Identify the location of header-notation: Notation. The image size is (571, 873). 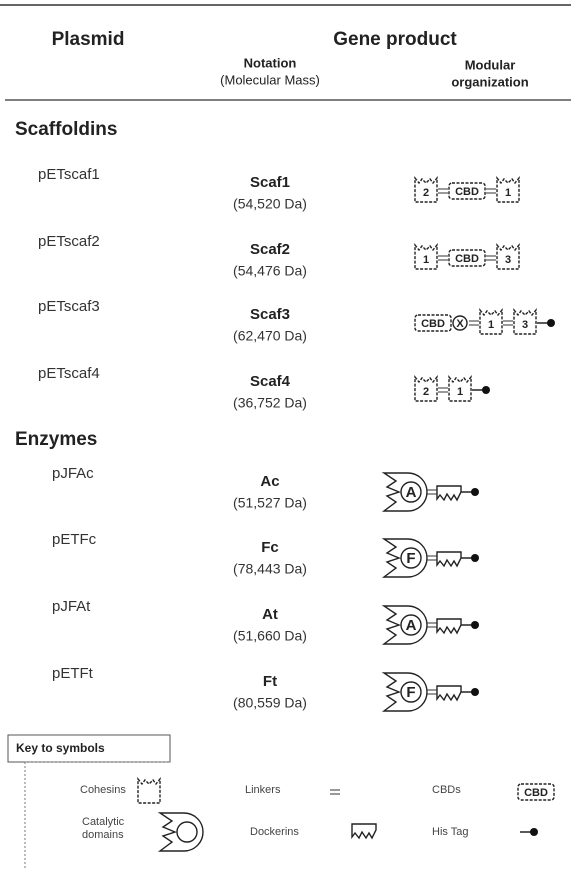
(270, 62).